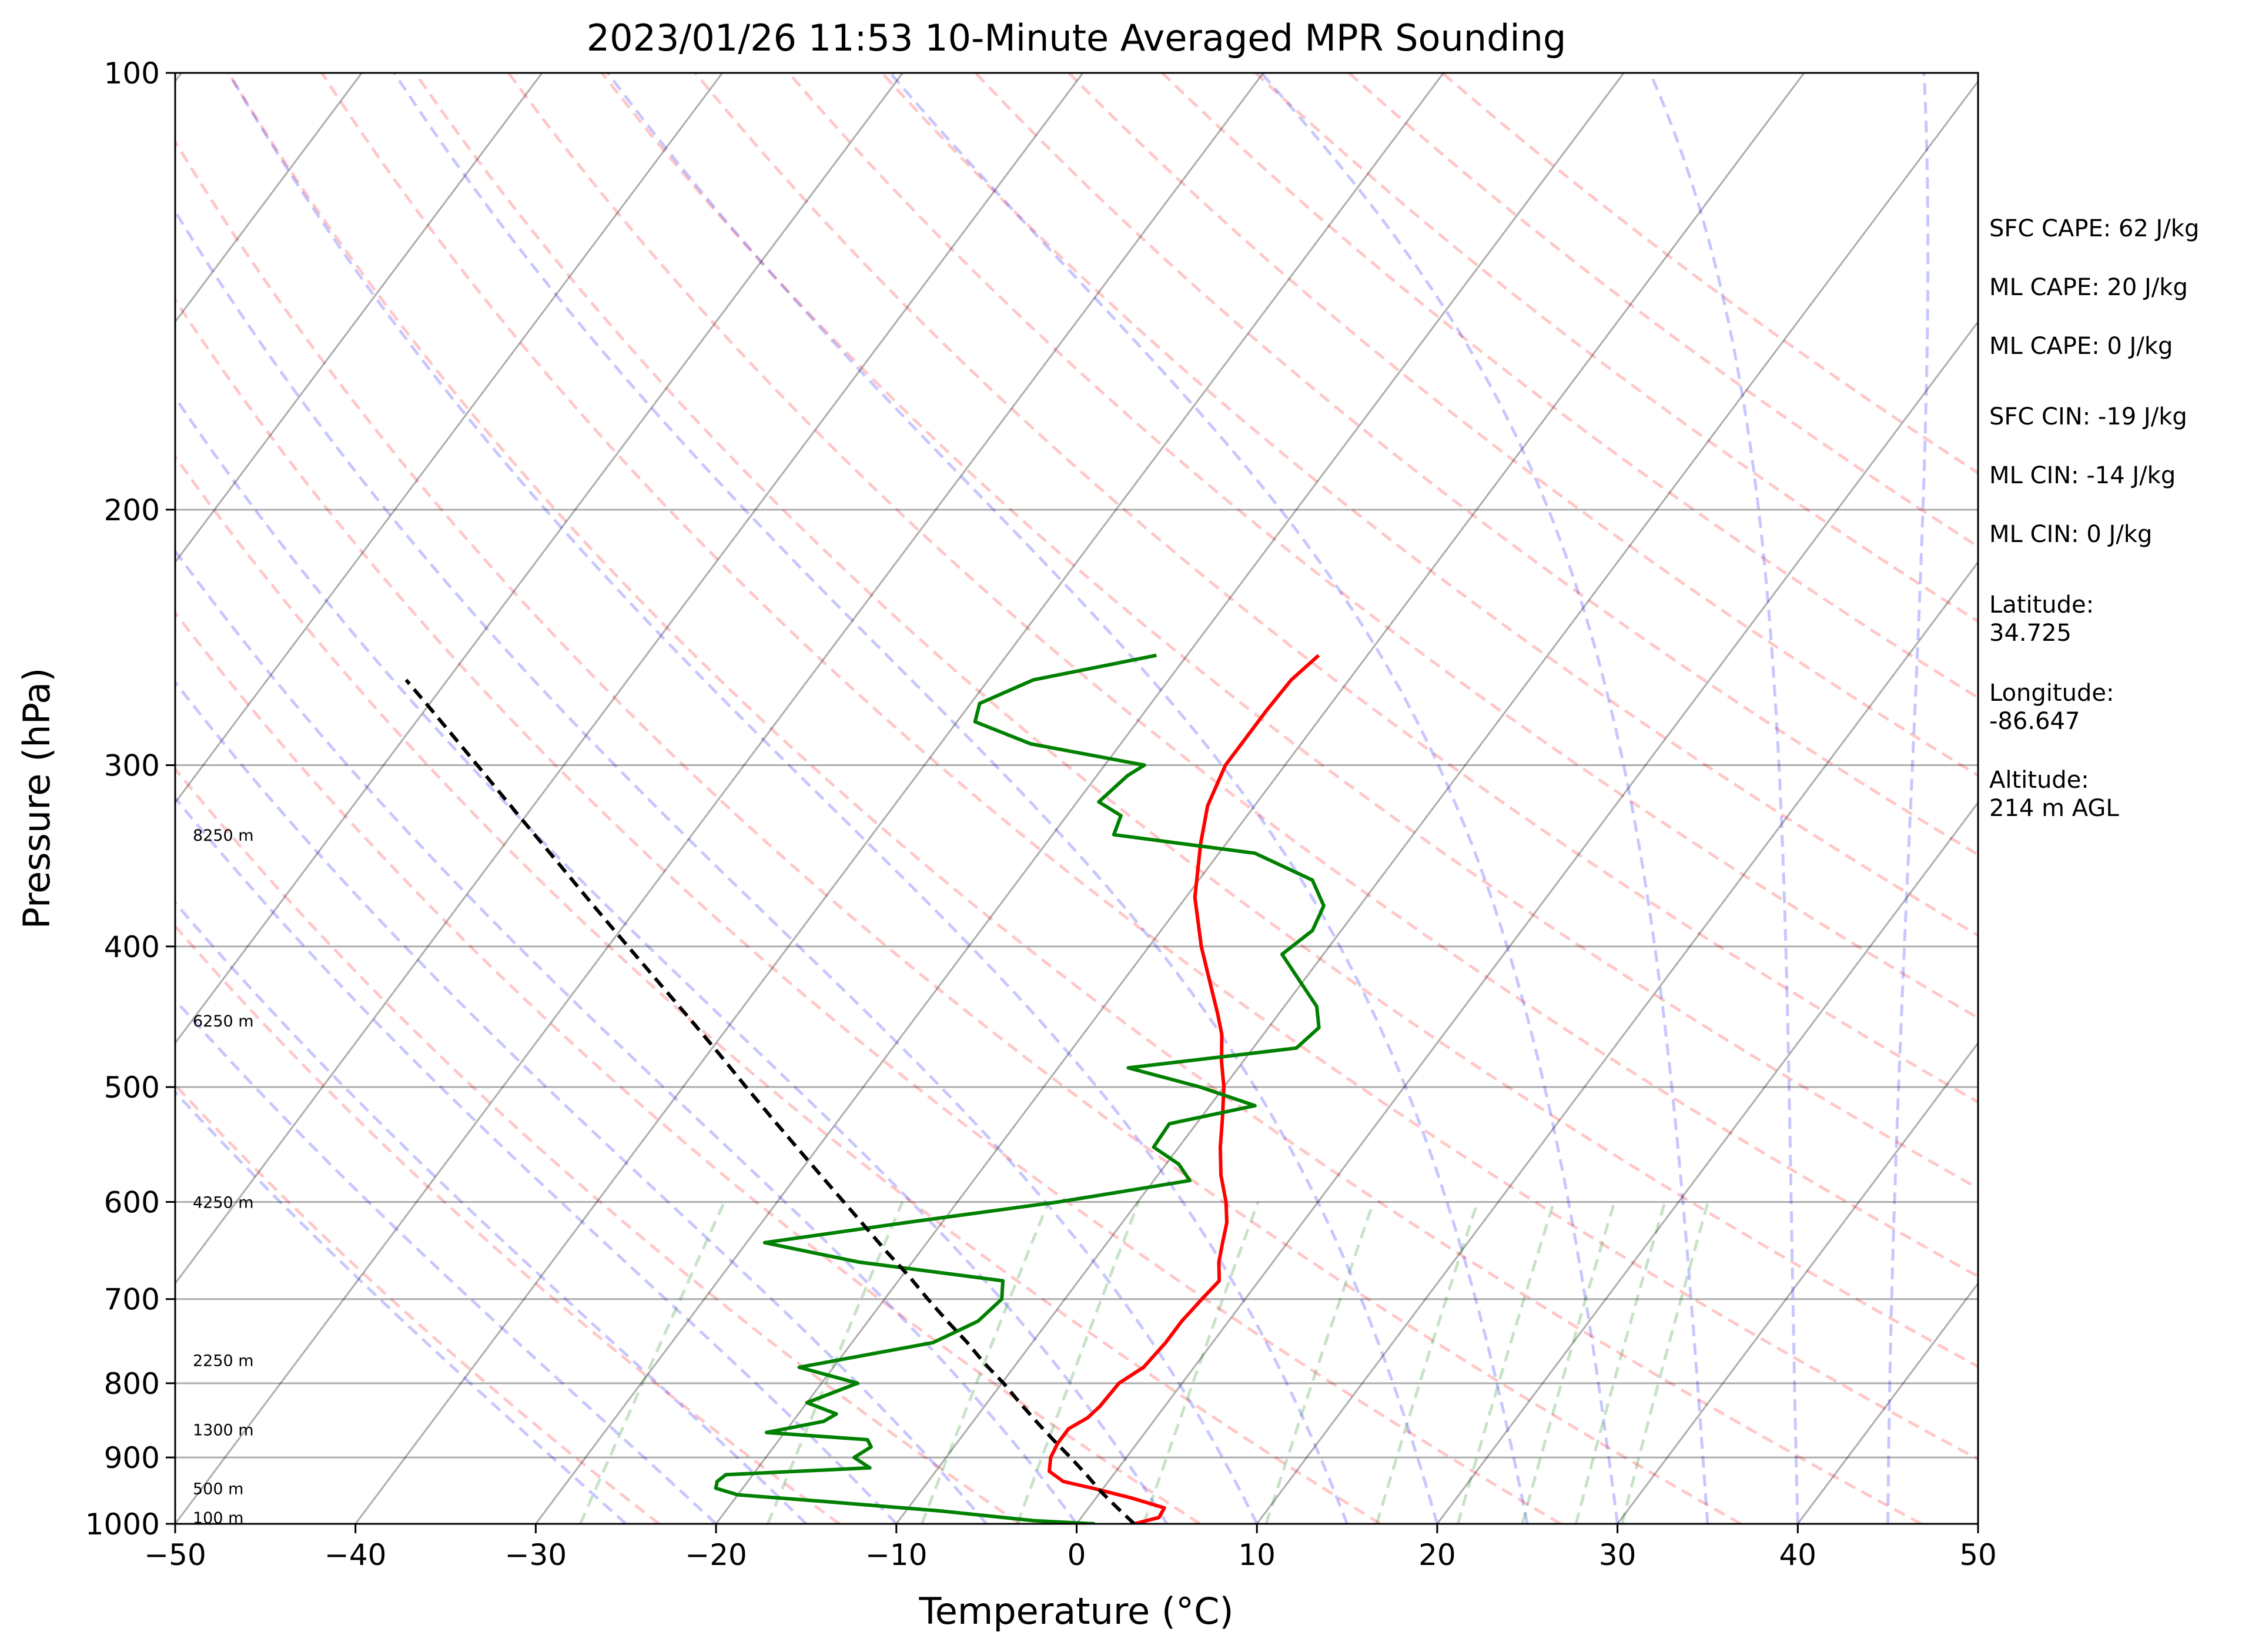  I want to click on height-label: 6250 m, so click(223, 1022).